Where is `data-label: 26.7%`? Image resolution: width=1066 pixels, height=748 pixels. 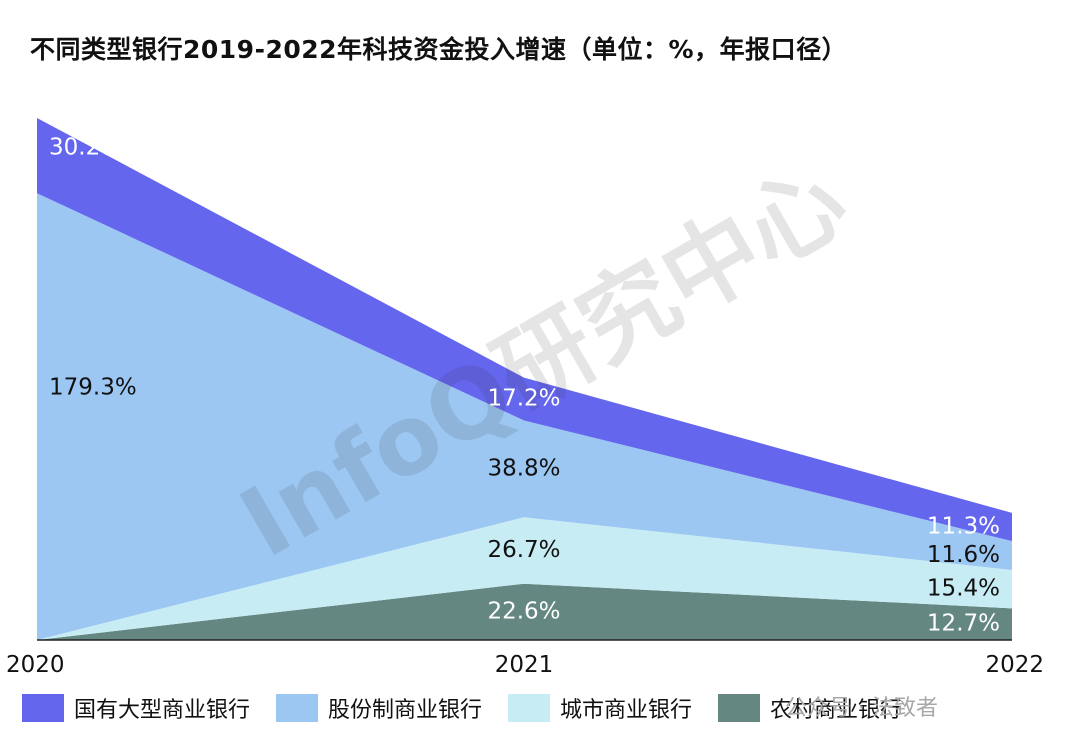
data-label: 26.7% is located at coordinates (523, 550).